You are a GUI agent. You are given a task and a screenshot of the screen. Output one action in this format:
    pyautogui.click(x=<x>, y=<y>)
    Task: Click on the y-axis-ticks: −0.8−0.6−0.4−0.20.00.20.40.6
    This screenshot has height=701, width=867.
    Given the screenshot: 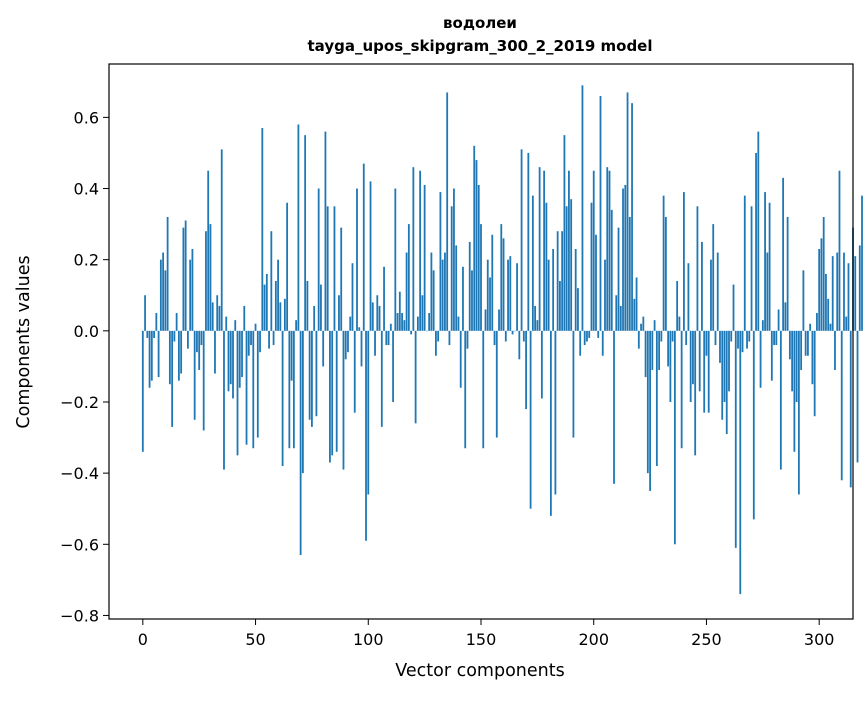 What is the action you would take?
    pyautogui.click(x=84, y=366)
    